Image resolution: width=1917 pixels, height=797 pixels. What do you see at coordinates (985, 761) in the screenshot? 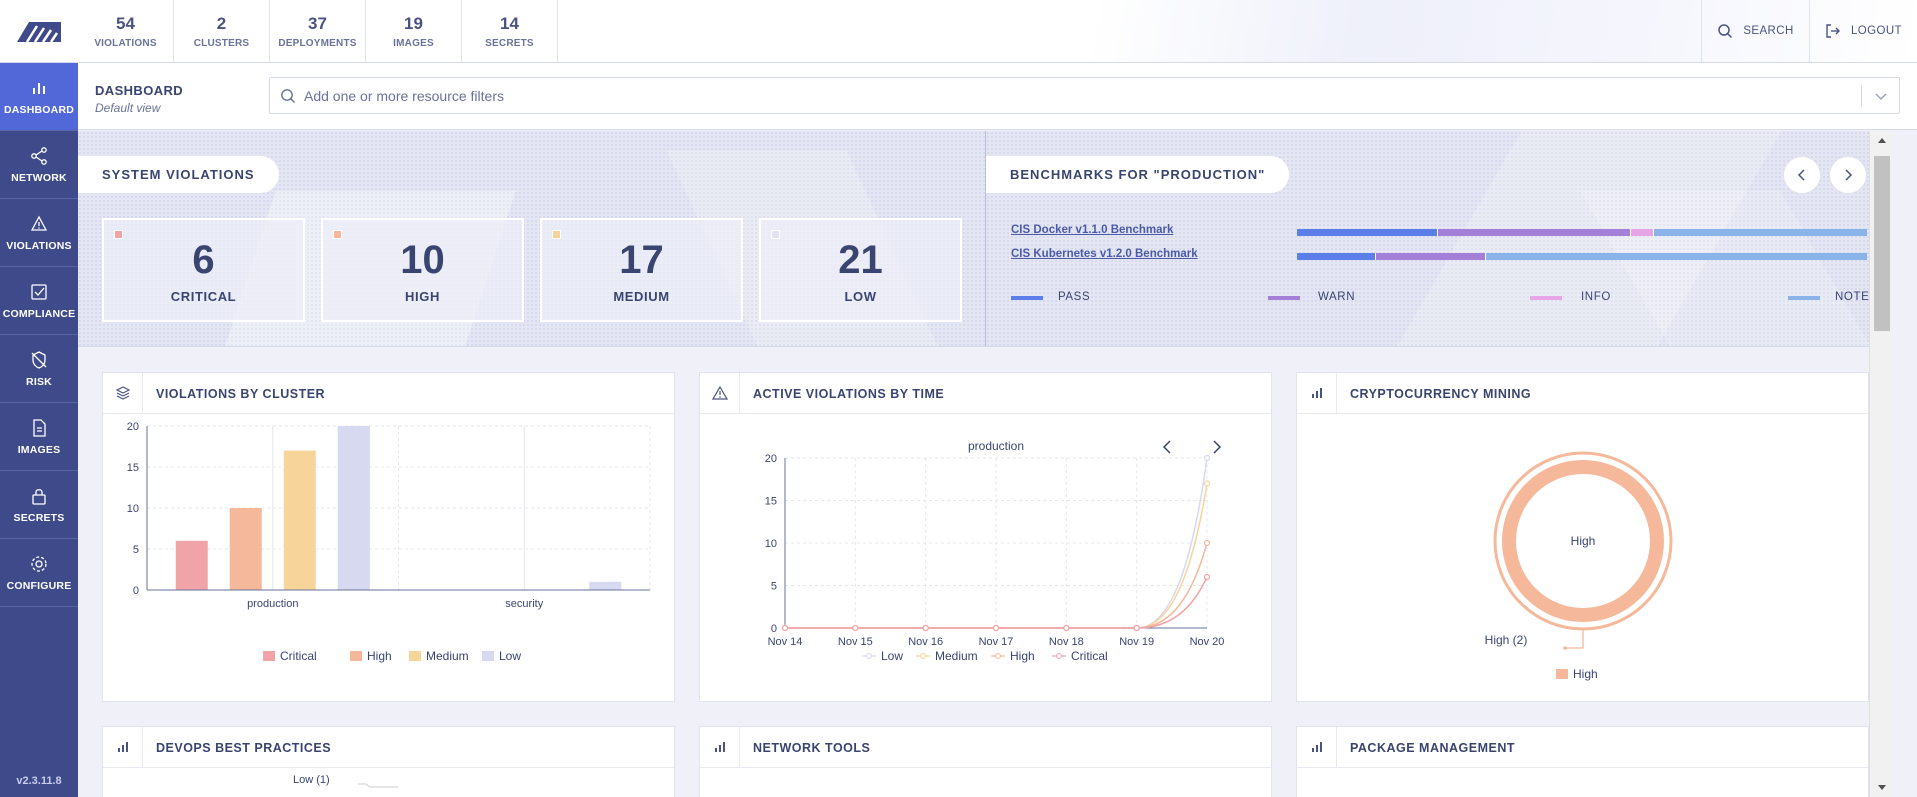
I see `widget-network-tools: NETWORK TOOLS` at bounding box center [985, 761].